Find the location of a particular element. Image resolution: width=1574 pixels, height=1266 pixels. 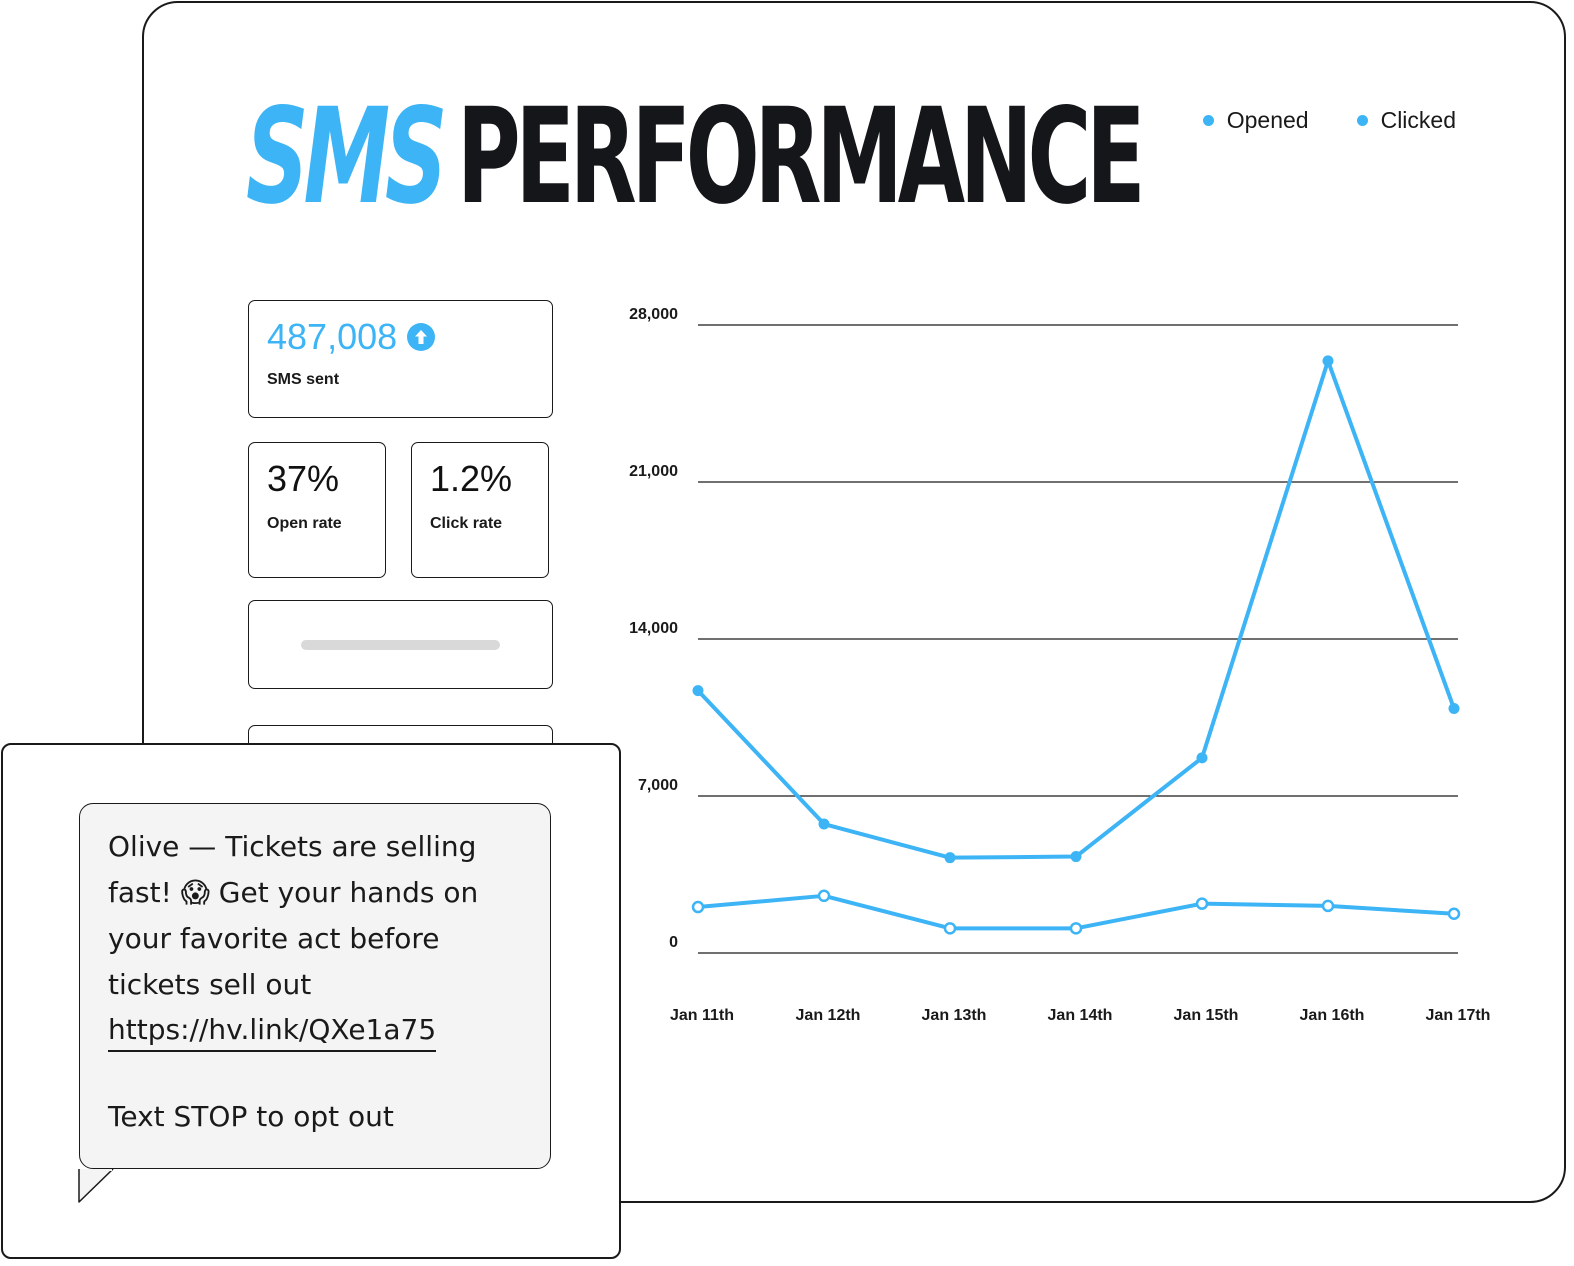

open-rate-label: Open rate is located at coordinates (304, 523).